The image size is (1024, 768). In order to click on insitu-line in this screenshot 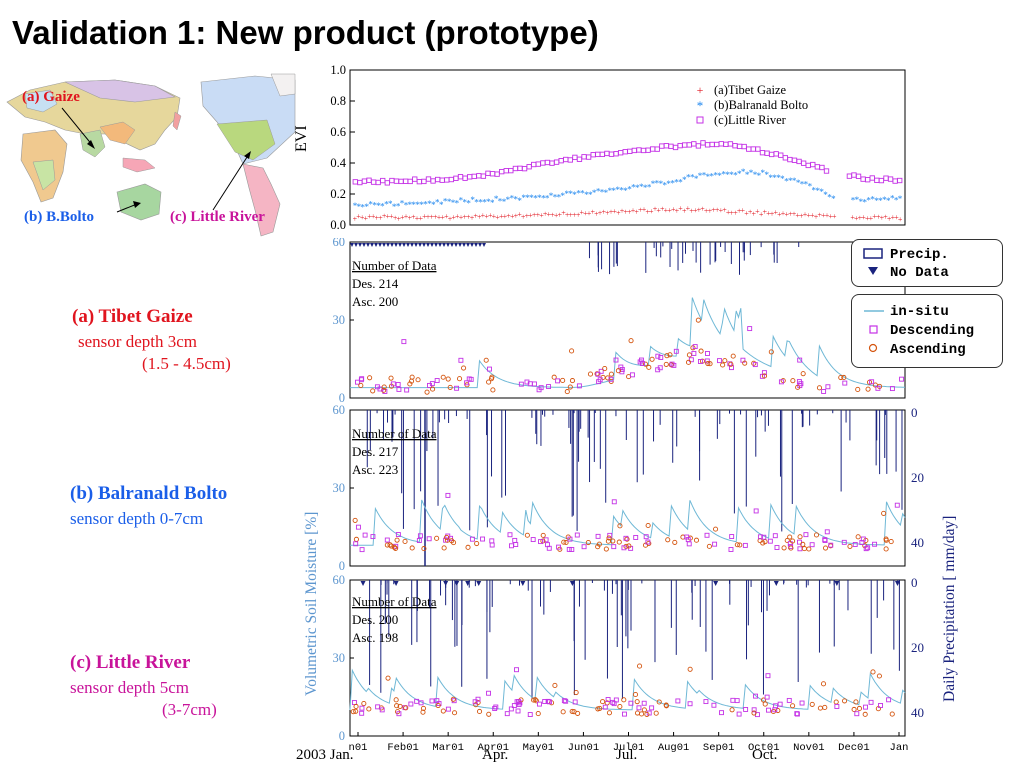, I will do `click(627, 343)`.